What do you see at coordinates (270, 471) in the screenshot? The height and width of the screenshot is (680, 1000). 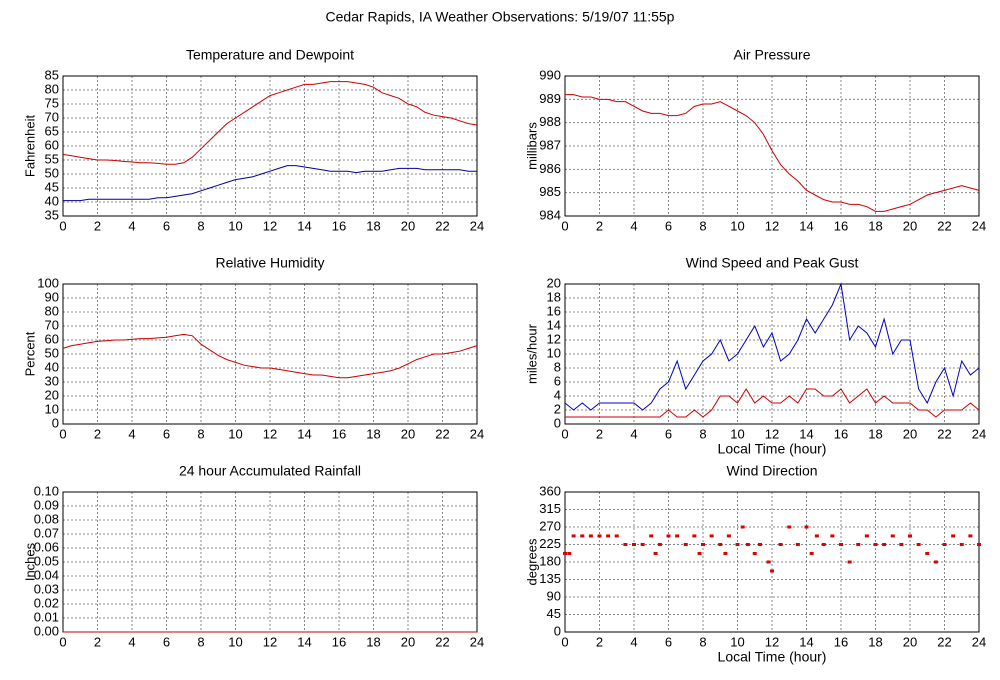 I see `chart-title: 24 hour Accumulated Rainfall` at bounding box center [270, 471].